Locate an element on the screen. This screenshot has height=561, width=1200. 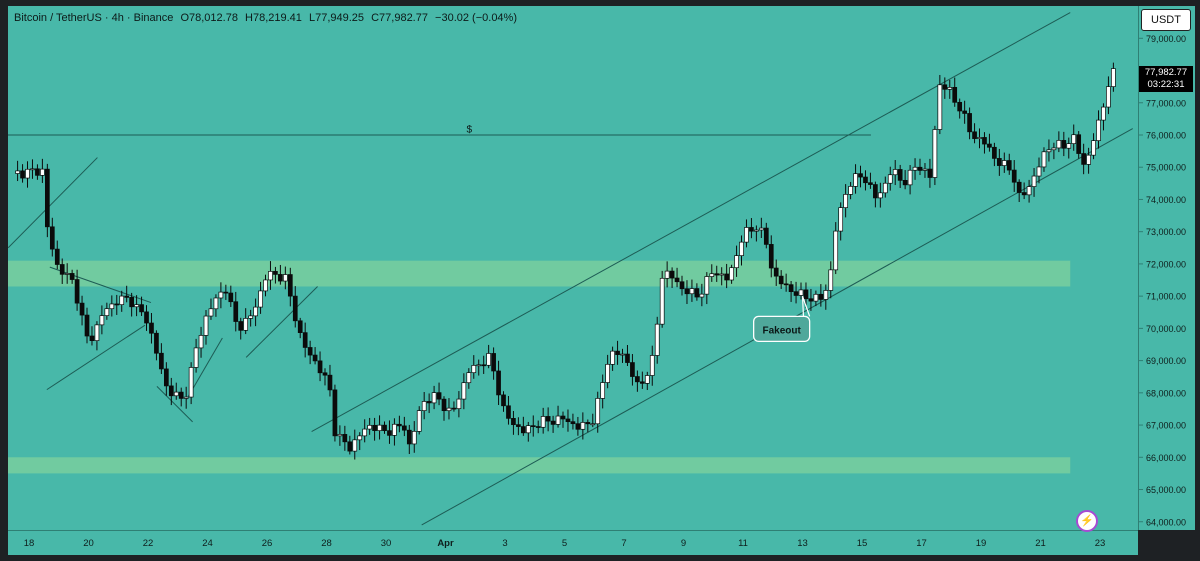
symbol-label: Bitcoin / TetherUS · 4h · Binance is located at coordinates (94, 18).